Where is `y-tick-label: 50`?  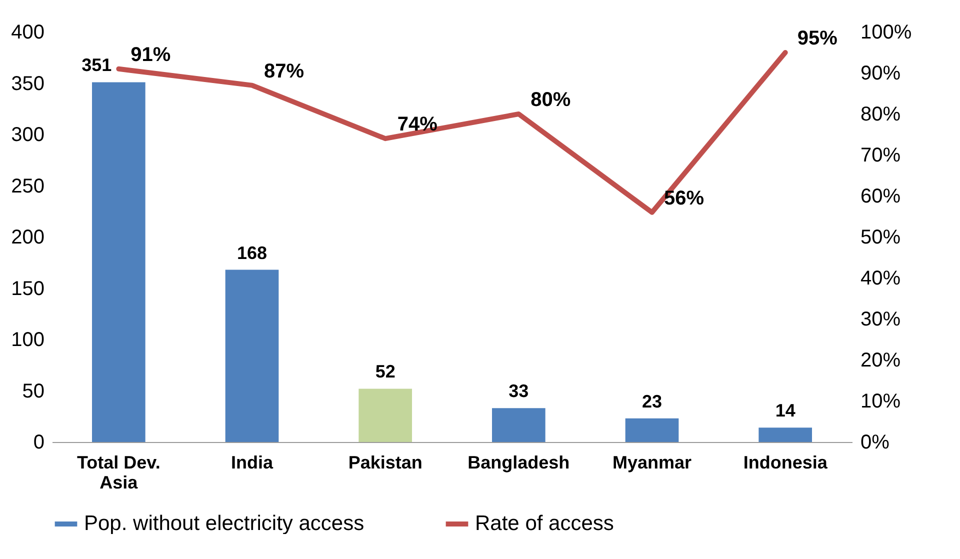
y-tick-label: 50 is located at coordinates (33, 391).